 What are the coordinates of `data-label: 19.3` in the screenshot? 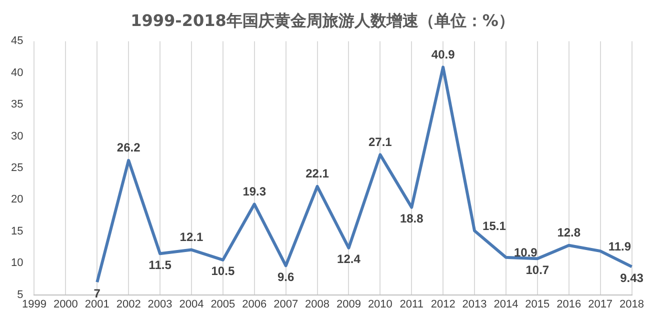 It's located at (254, 191).